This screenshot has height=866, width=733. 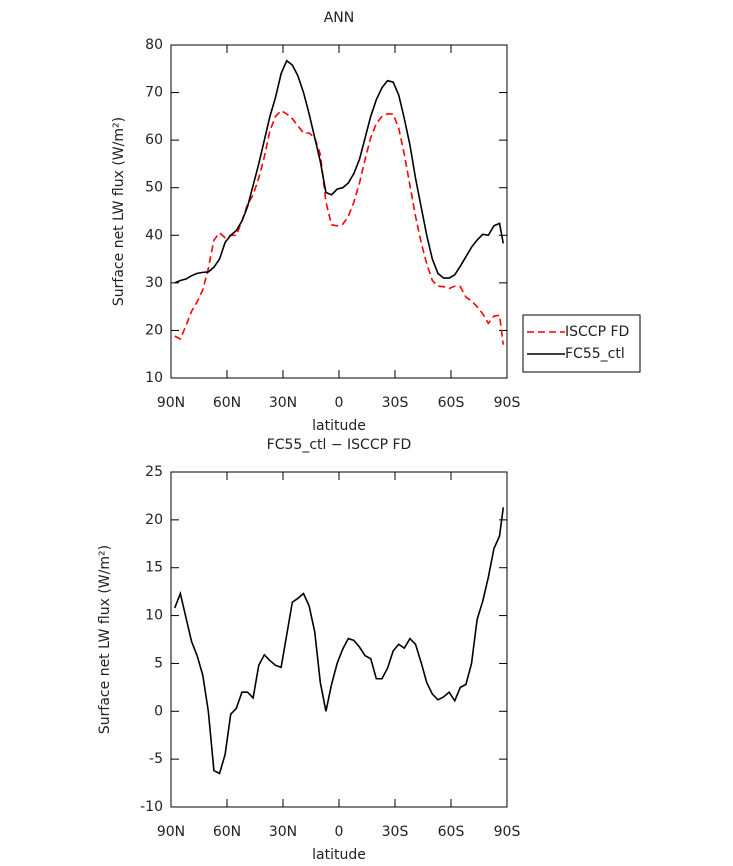 I want to click on legend-label: FC55_ctl, so click(x=595, y=354).